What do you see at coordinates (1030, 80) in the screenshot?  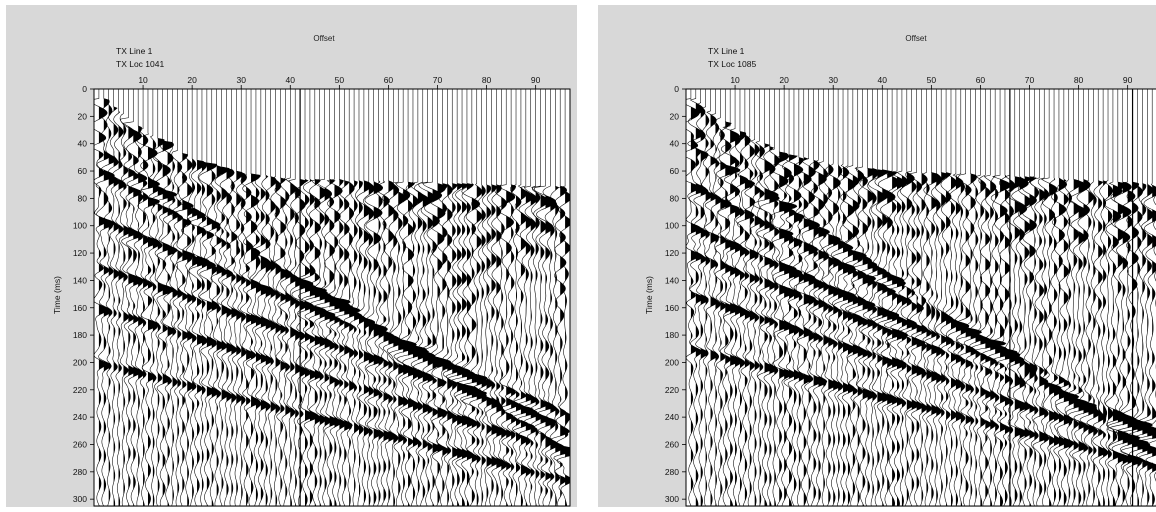 I see `x-tick-label: 70` at bounding box center [1030, 80].